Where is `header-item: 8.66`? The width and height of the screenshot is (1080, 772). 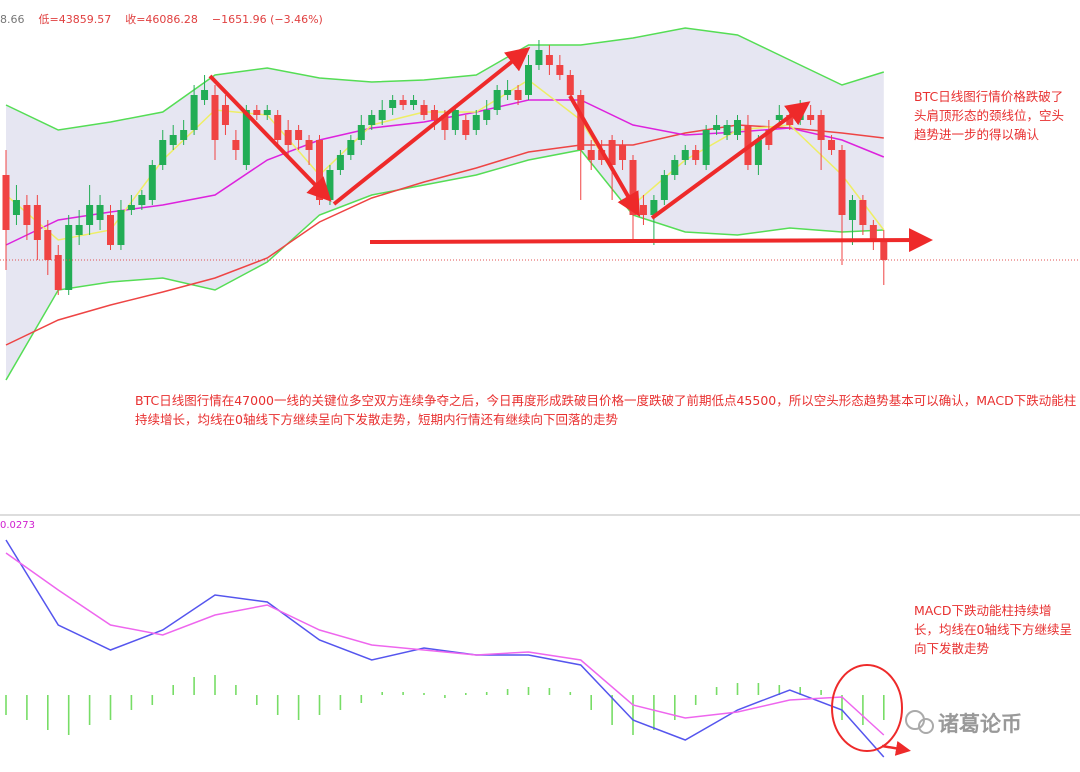
header-item: 8.66 is located at coordinates (12, 19).